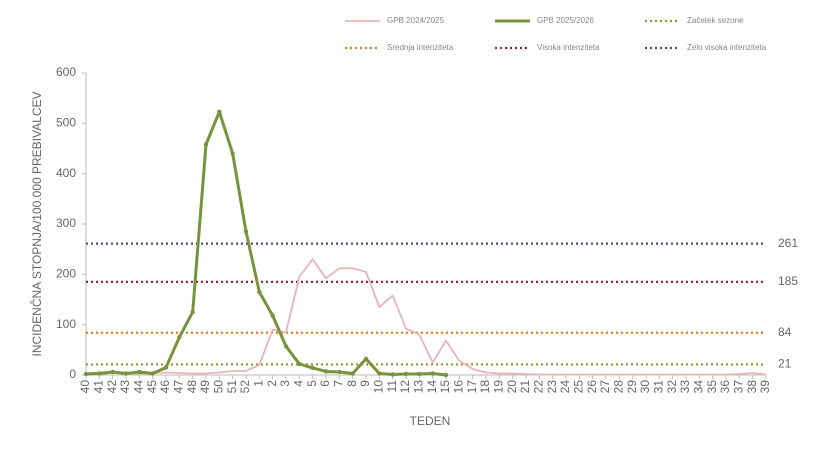  What do you see at coordinates (245, 387) in the screenshot?
I see `x-tick-label: 52` at bounding box center [245, 387].